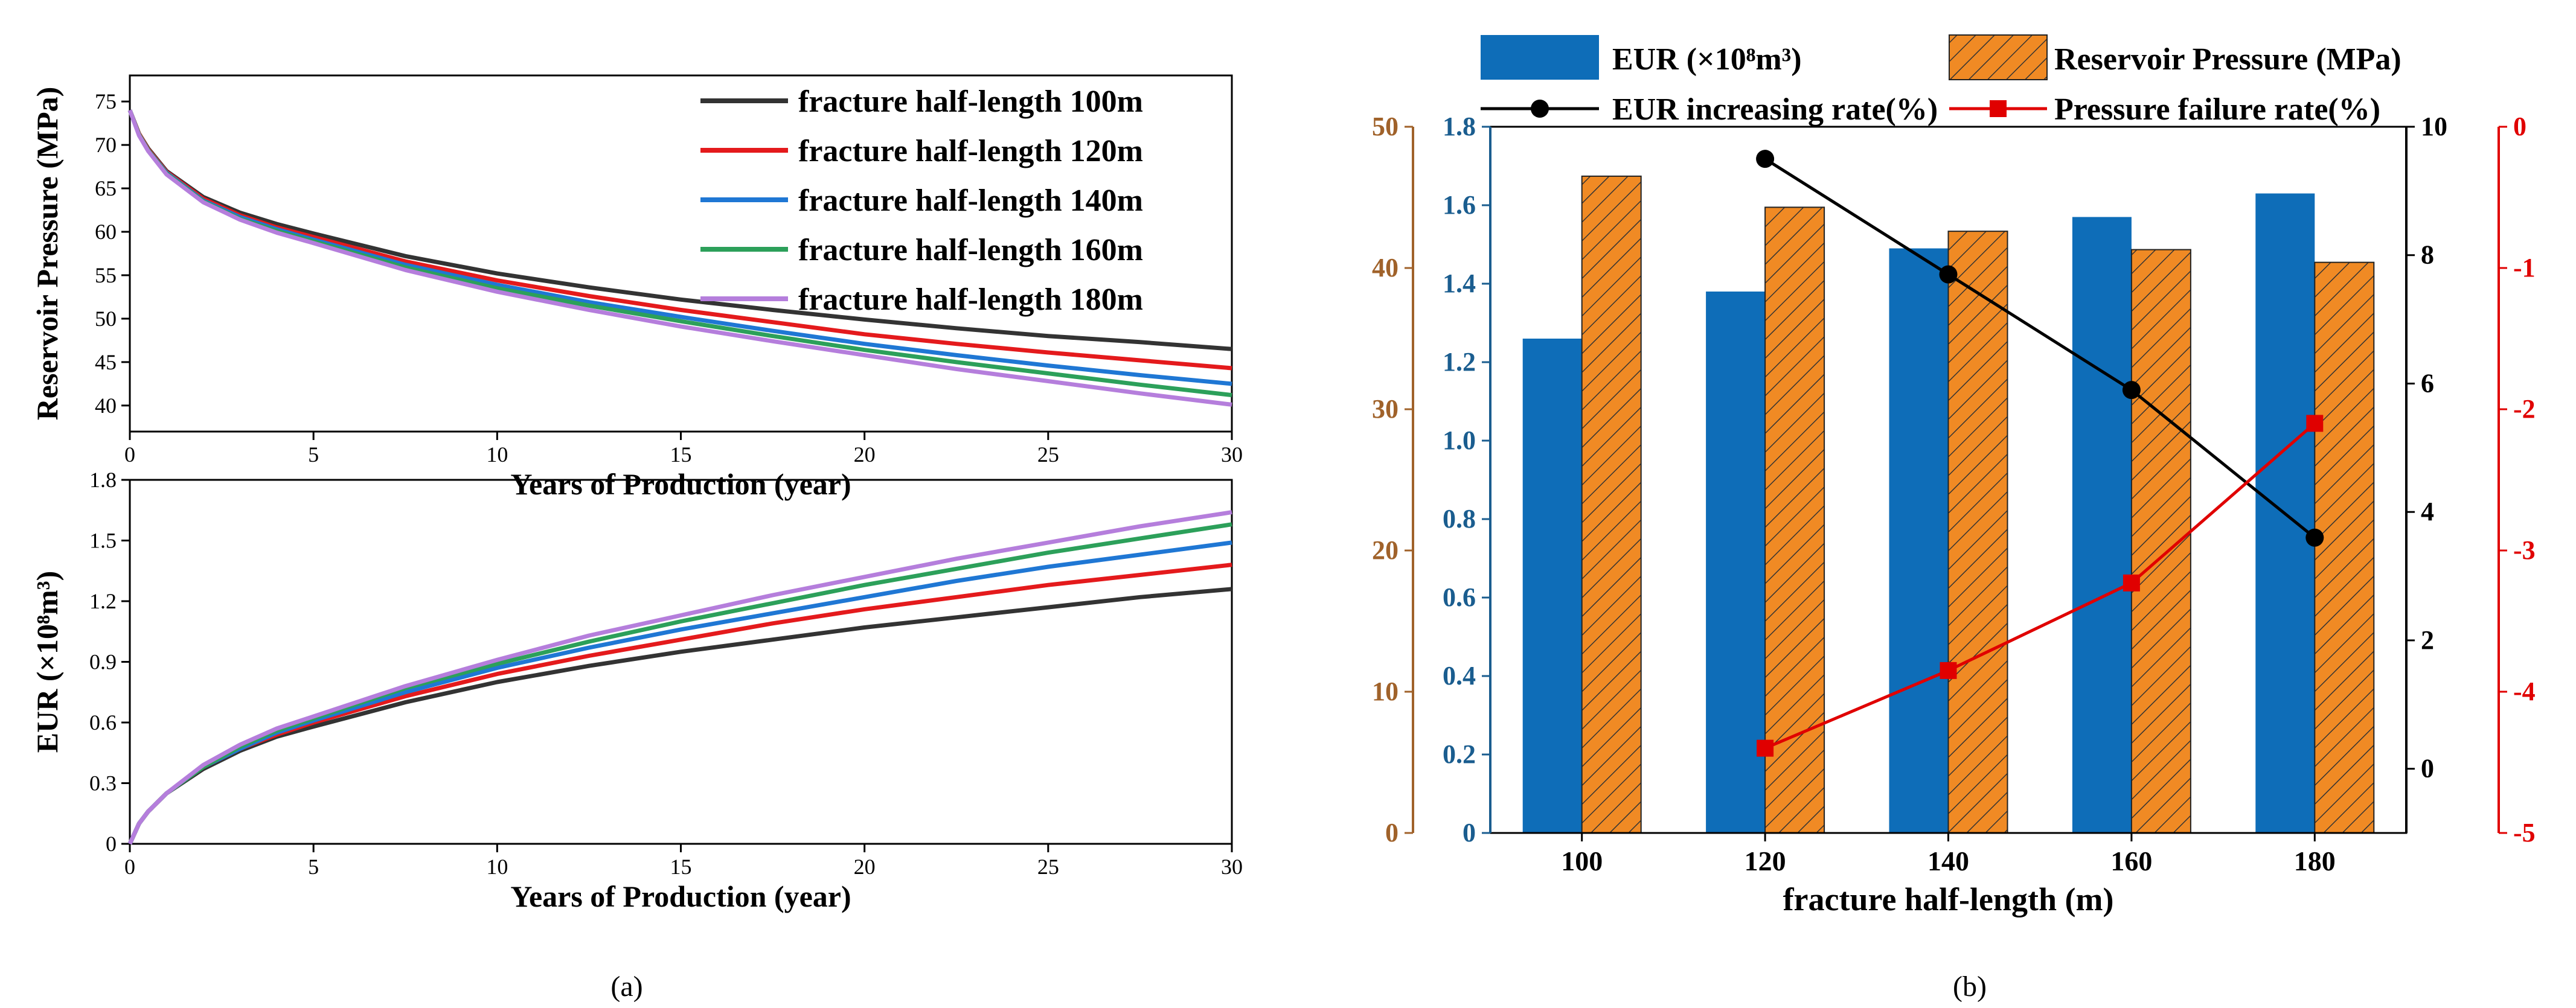 Image resolution: width=2576 pixels, height=1008 pixels. I want to click on pressure-tick-label: 40, so click(1385, 267).